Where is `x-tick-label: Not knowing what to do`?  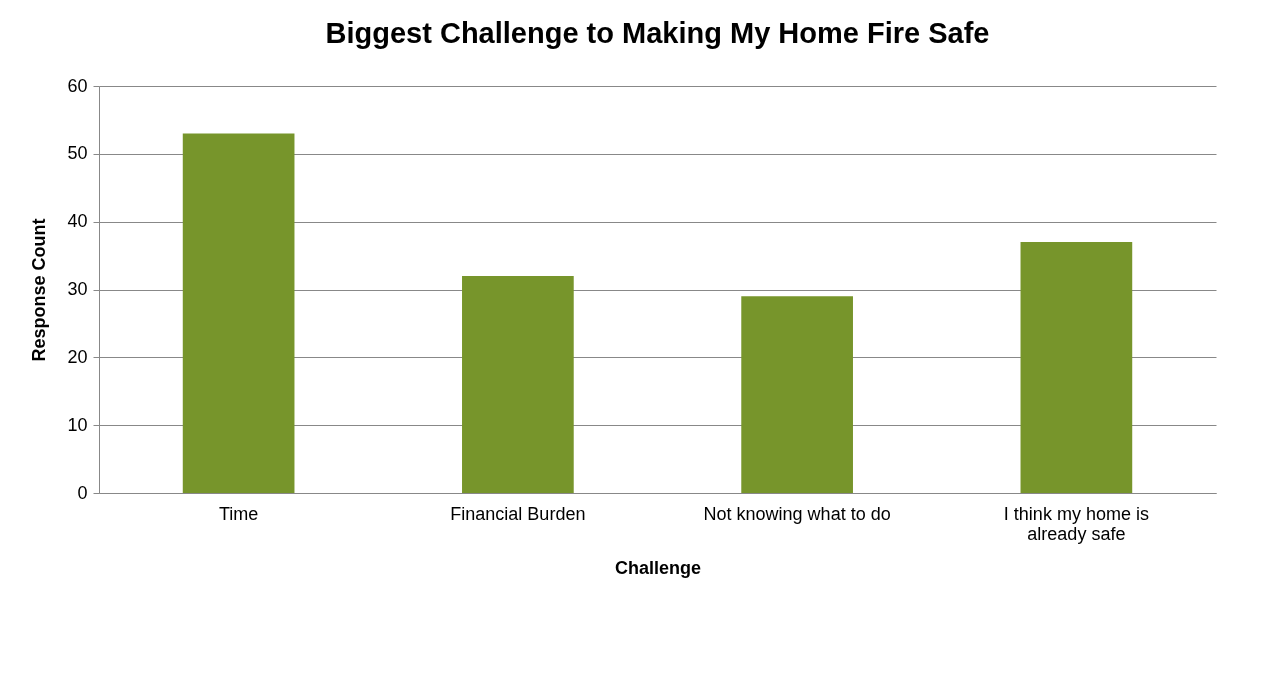 x-tick-label: Not knowing what to do is located at coordinates (797, 513).